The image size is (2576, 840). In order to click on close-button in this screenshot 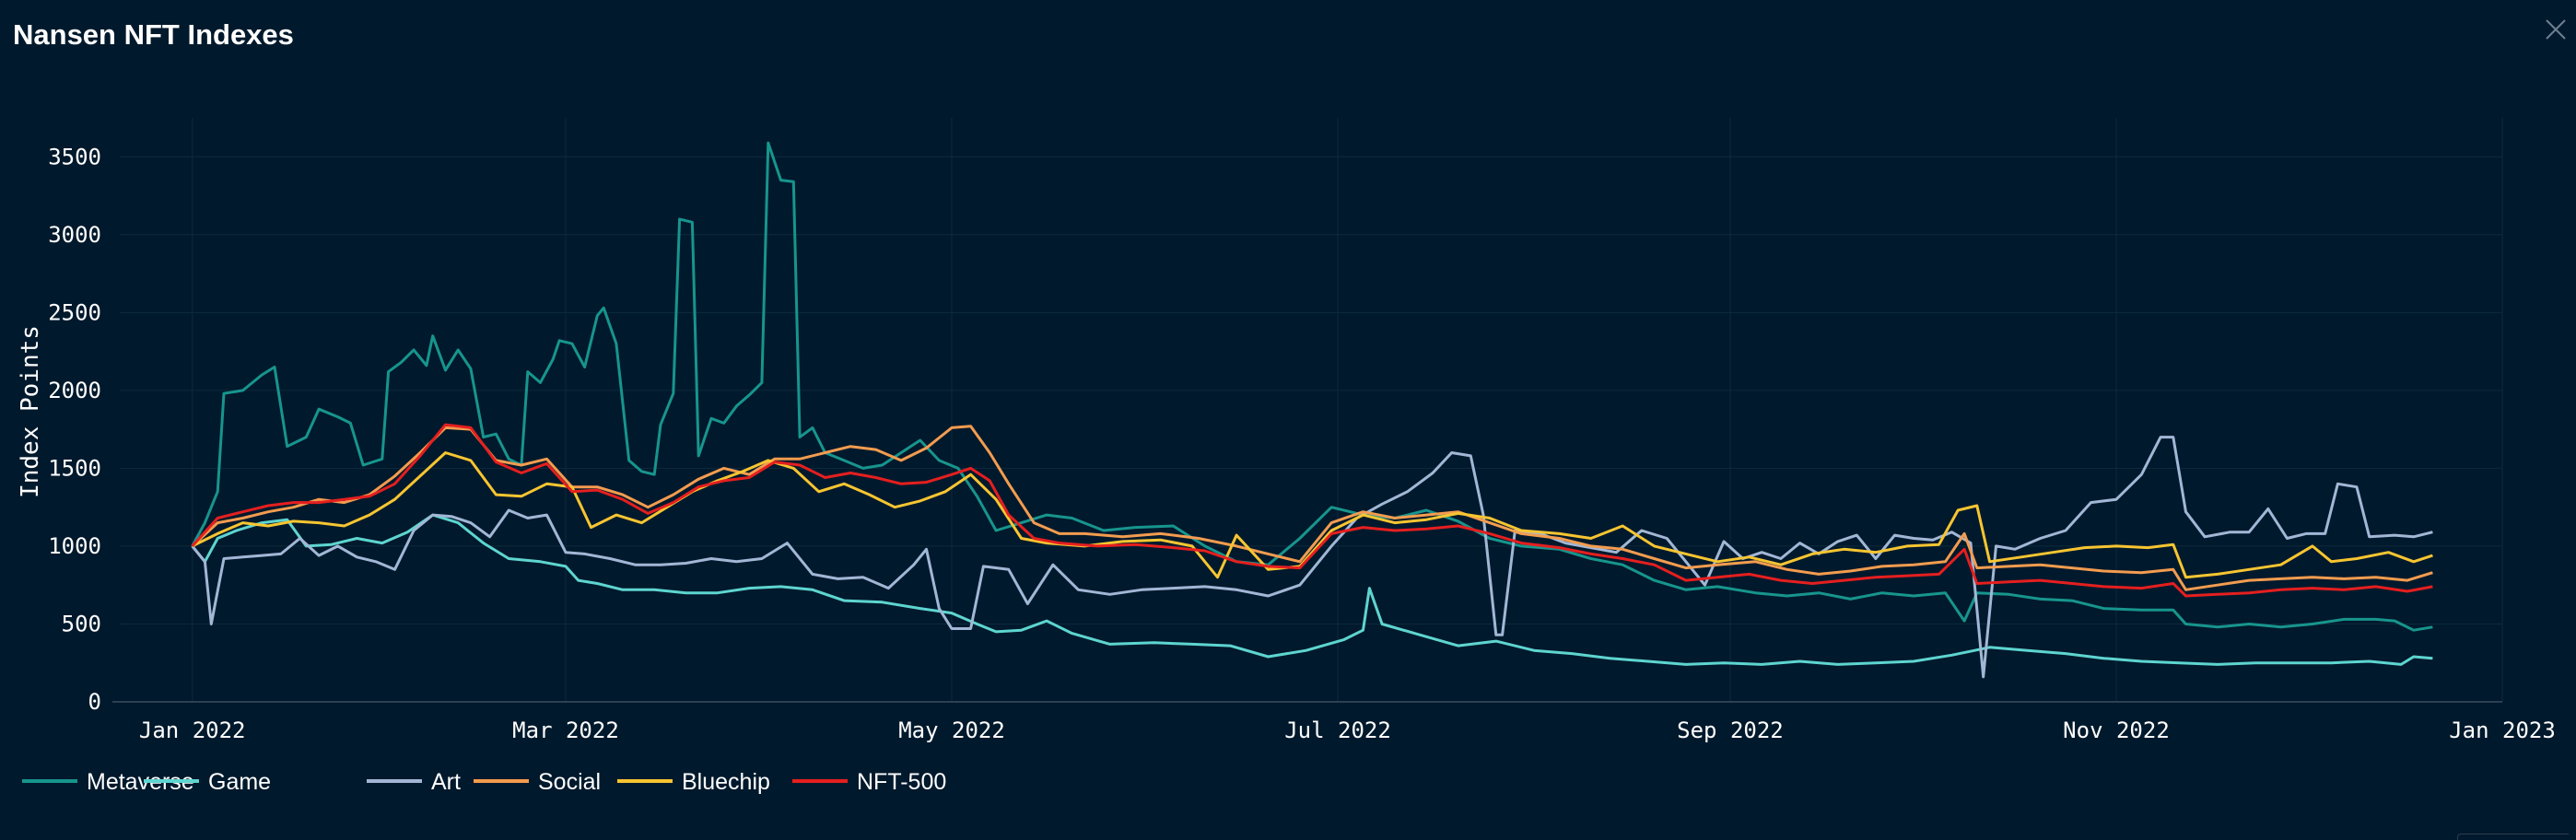, I will do `click(2555, 29)`.